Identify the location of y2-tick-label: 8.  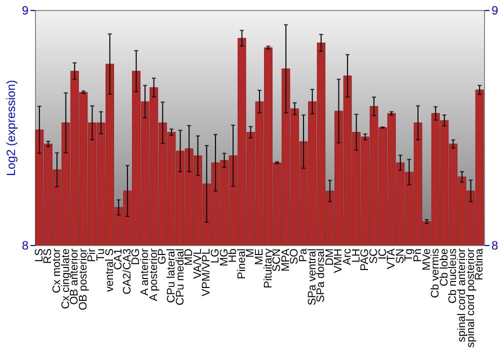
(495, 245).